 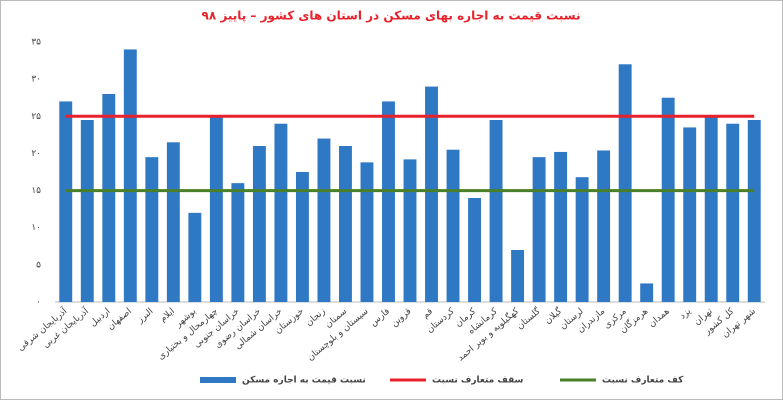 What do you see at coordinates (36, 154) in the screenshot?
I see `y-tick-label: ۲۰` at bounding box center [36, 154].